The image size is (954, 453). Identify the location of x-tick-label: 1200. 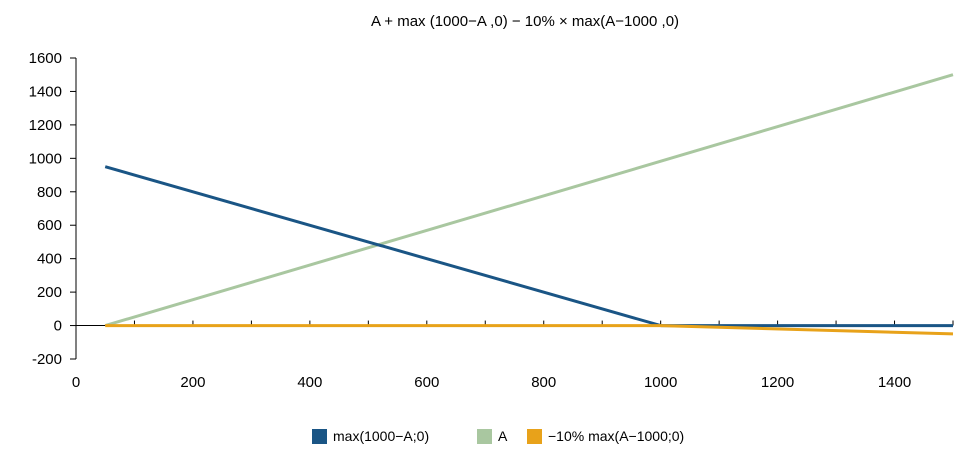
(777, 382).